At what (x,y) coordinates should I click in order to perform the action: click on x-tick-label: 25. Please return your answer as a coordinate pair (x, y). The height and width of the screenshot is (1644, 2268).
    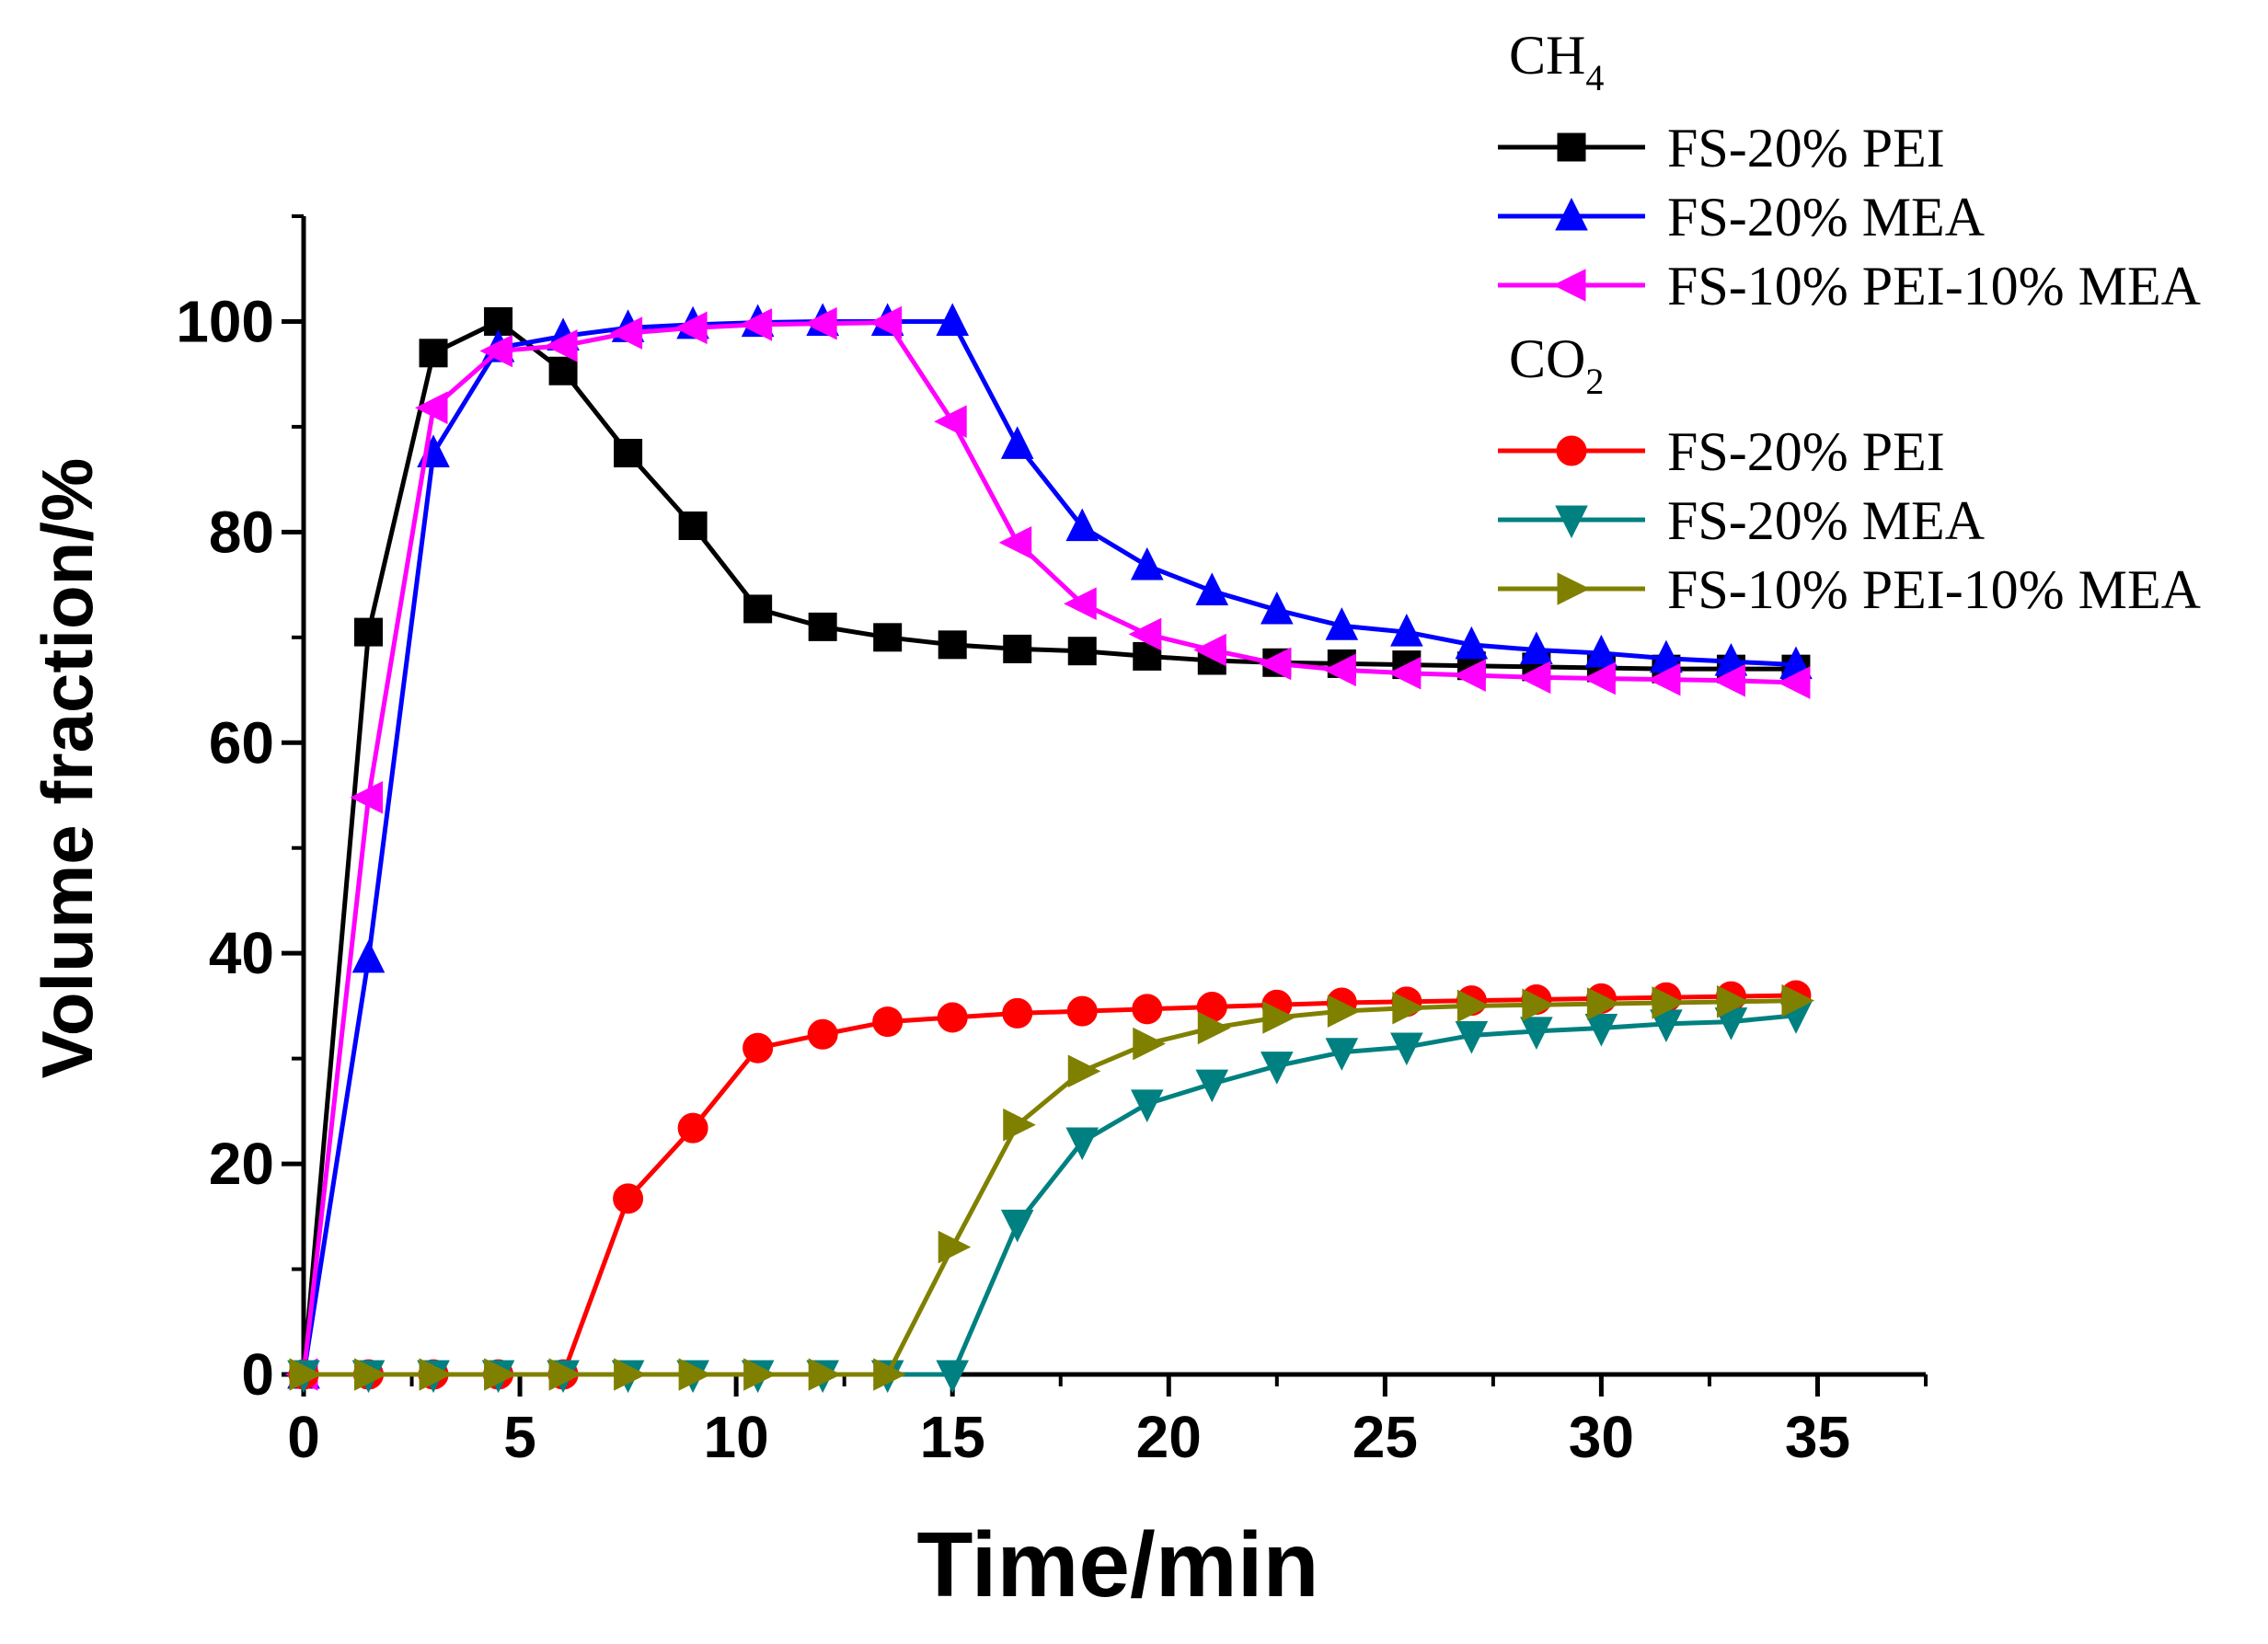
    Looking at the image, I should click on (1386, 1437).